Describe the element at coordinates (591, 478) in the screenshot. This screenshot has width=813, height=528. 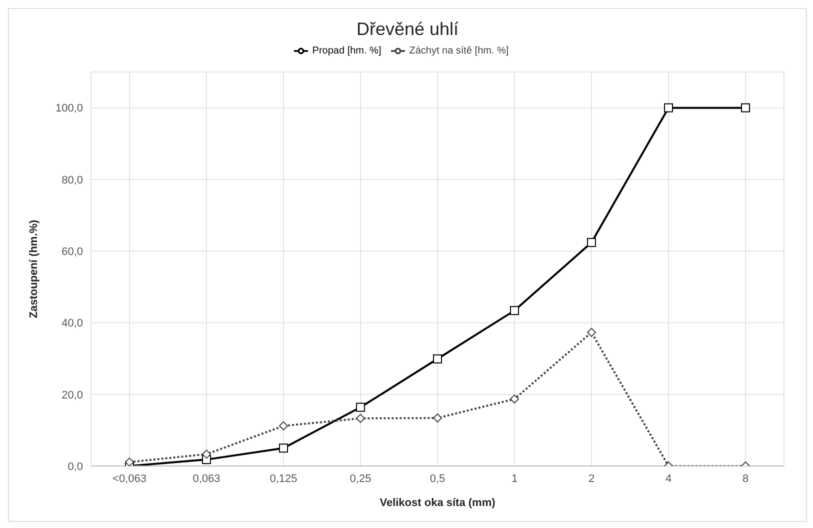
I see `x-tick-label: 2` at that location.